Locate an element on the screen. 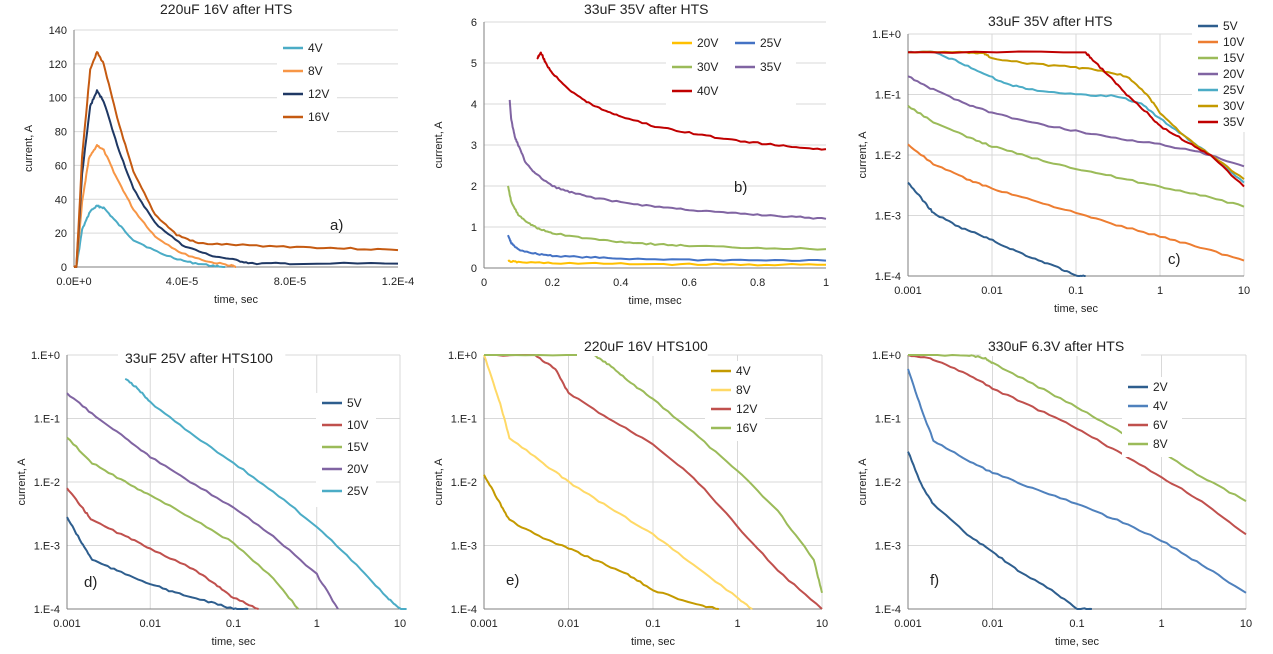  legend: 4V 8V 12V 16V is located at coordinates (307, 86).